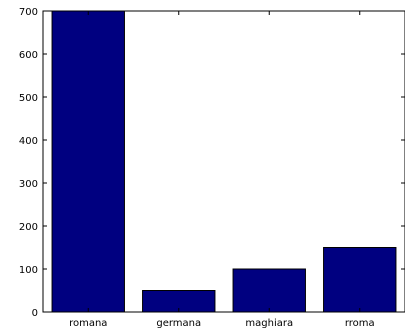  I want to click on x-tick-label: rroma, so click(360, 323).